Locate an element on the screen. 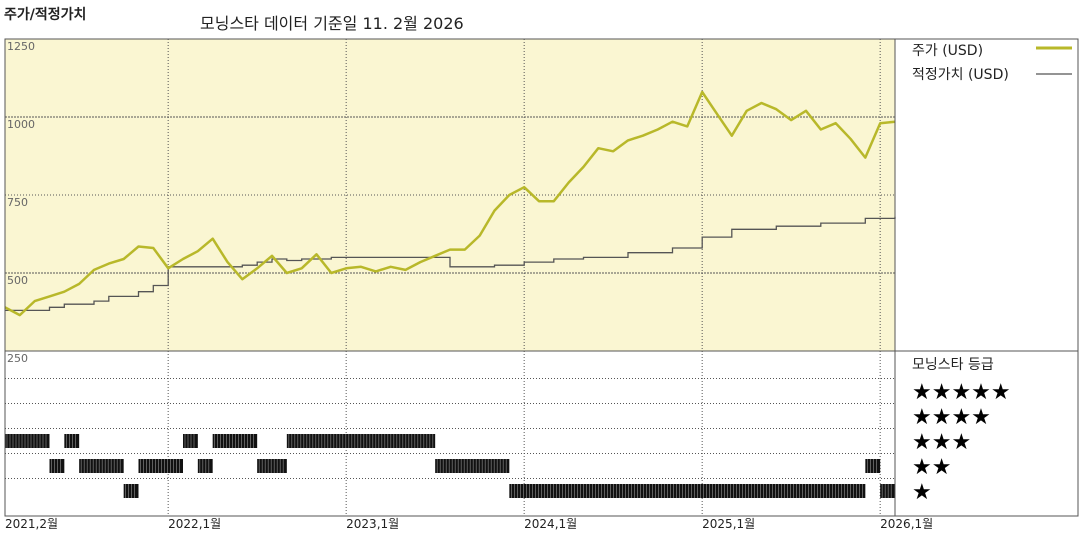  fair-value-line is located at coordinates (450, 264).